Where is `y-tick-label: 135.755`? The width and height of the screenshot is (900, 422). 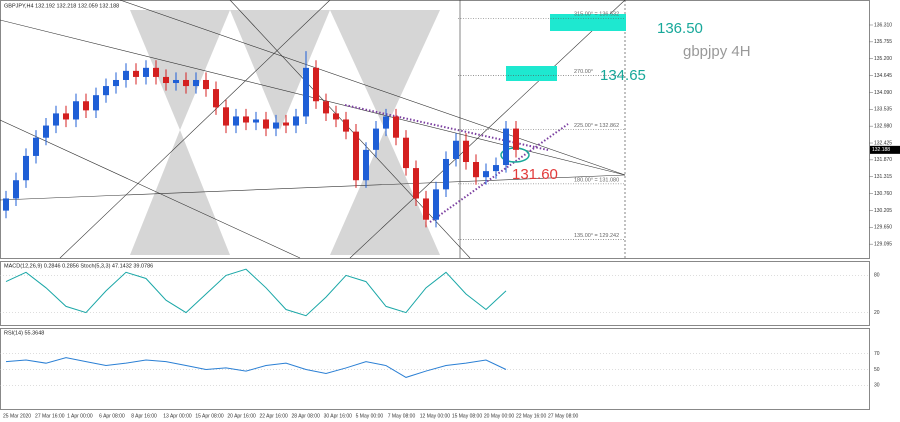 y-tick-label: 135.755 is located at coordinates (883, 42).